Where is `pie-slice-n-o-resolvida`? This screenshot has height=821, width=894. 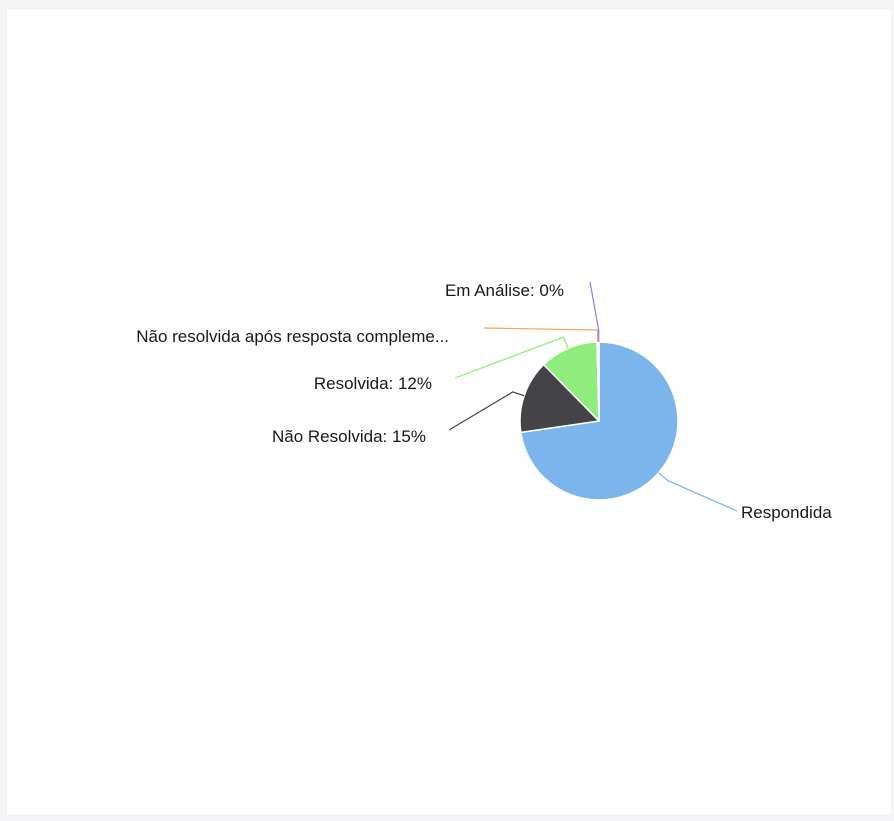 pie-slice-n-o-resolvida is located at coordinates (559, 398).